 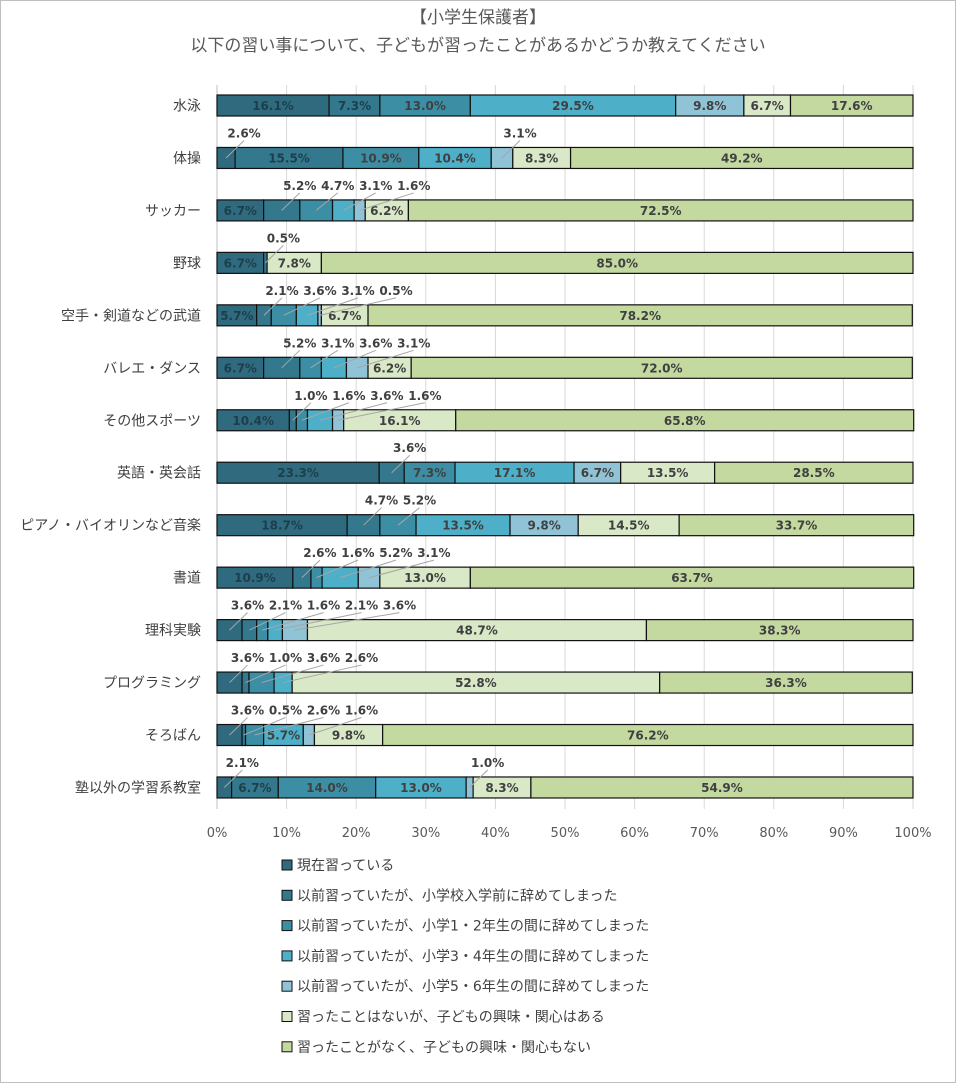 I want to click on x-tick-label: 80%, so click(x=773, y=833).